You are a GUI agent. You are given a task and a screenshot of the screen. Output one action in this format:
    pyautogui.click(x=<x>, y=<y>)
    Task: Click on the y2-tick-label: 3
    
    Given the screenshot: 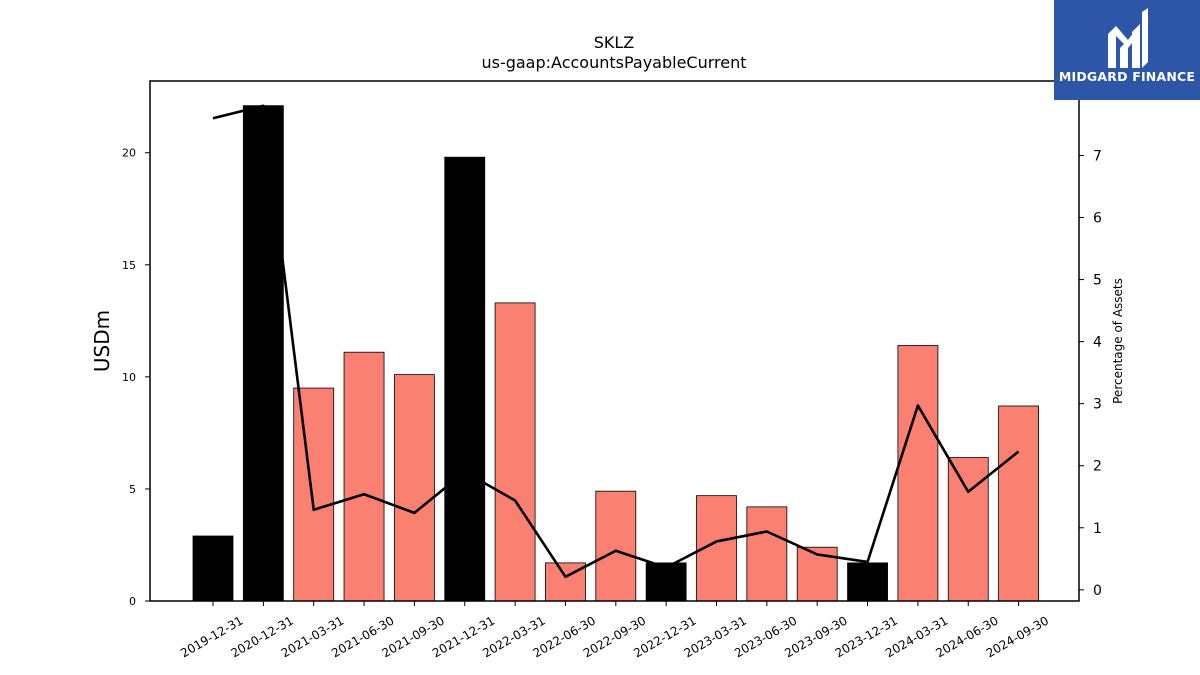 What is the action you would take?
    pyautogui.click(x=1097, y=405)
    